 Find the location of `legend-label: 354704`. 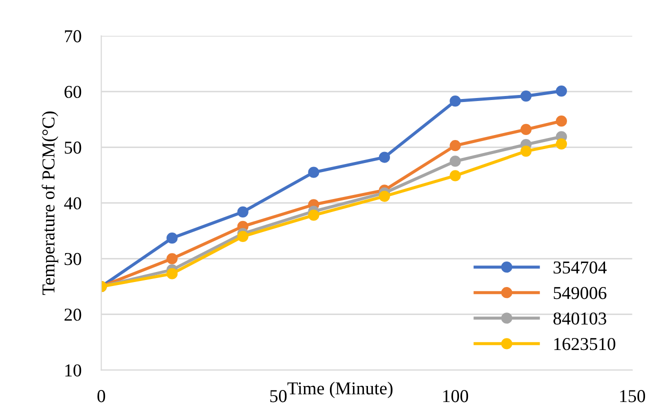

legend-label: 354704 is located at coordinates (580, 267).